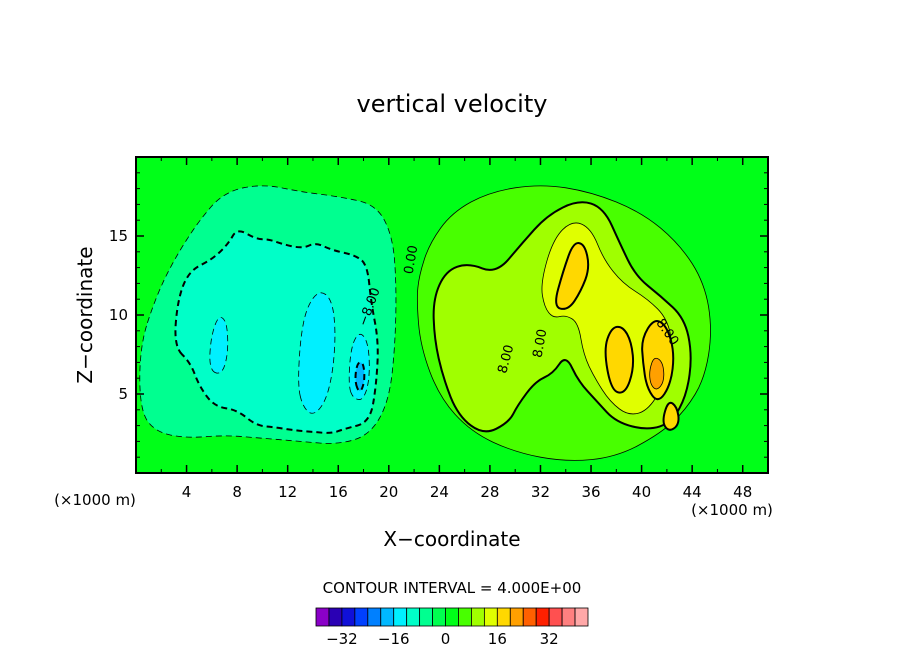 The image size is (904, 654). What do you see at coordinates (452, 588) in the screenshot?
I see `contour-interval-text: CONTOUR INTERVAL = 4.000E+00` at bounding box center [452, 588].